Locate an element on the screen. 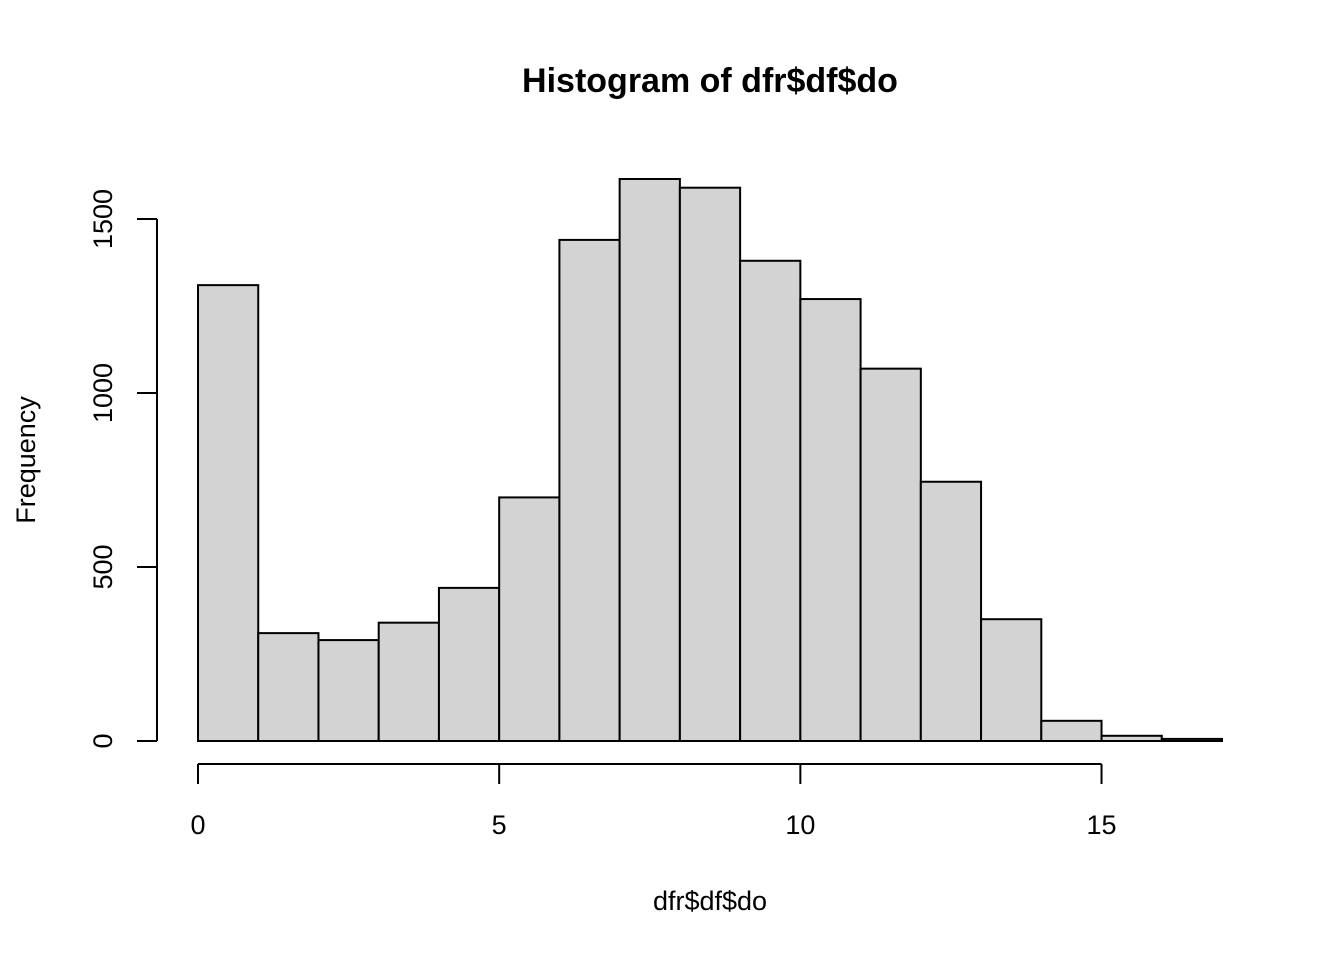 The width and height of the screenshot is (1344, 960). x-axis: 0 5 10 15 is located at coordinates (653, 801).